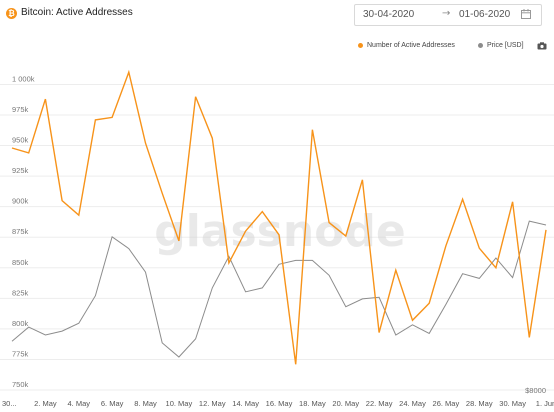 The image size is (554, 412). What do you see at coordinates (412, 403) in the screenshot?
I see `x-tick-label: 24. May` at bounding box center [412, 403].